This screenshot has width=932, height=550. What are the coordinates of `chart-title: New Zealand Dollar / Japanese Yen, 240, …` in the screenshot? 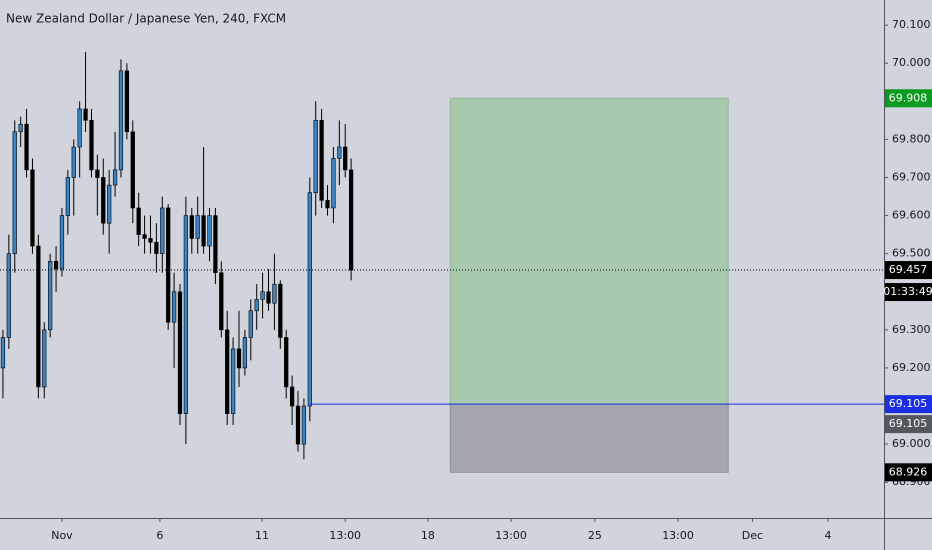 It's located at (146, 19).